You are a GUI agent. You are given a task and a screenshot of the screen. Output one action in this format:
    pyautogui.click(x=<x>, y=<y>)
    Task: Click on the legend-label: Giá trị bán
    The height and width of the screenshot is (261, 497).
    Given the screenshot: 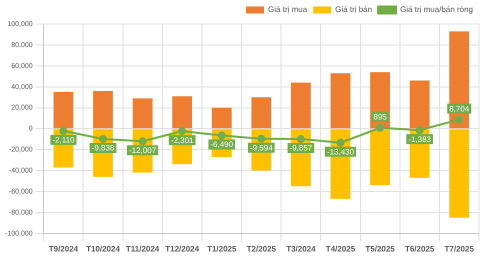 What is the action you would take?
    pyautogui.click(x=353, y=9)
    